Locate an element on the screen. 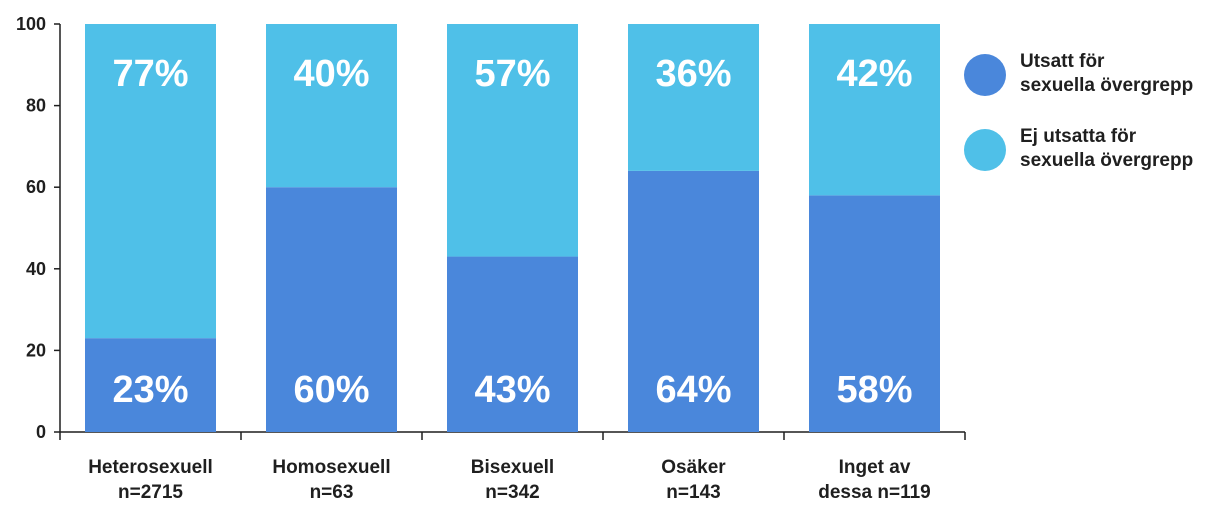  category-label: Bisexuell is located at coordinates (512, 467).